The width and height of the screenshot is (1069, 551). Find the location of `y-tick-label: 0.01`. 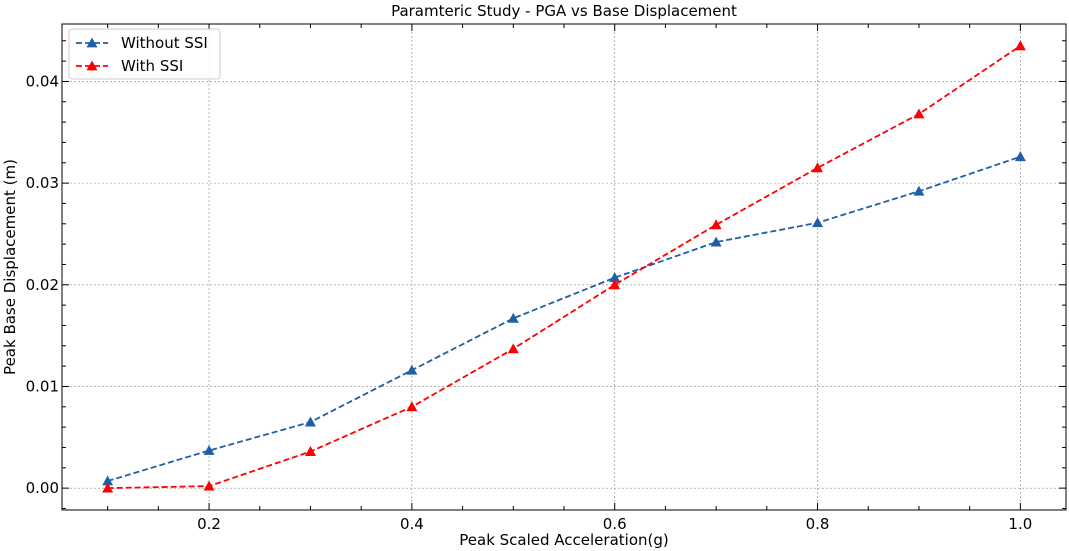

y-tick-label: 0.01 is located at coordinates (42, 386).